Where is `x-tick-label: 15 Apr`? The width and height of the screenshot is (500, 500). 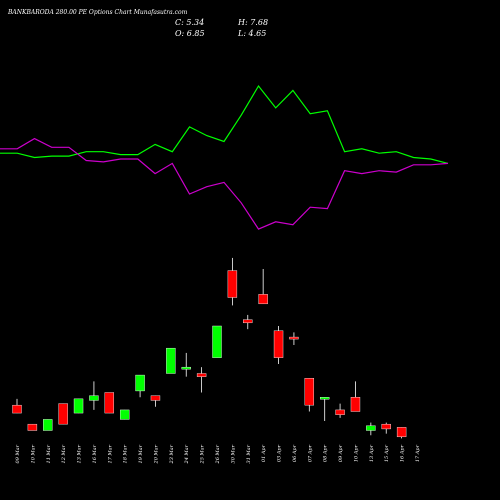
x-tick-label: 15 Apr is located at coordinates (387, 453).